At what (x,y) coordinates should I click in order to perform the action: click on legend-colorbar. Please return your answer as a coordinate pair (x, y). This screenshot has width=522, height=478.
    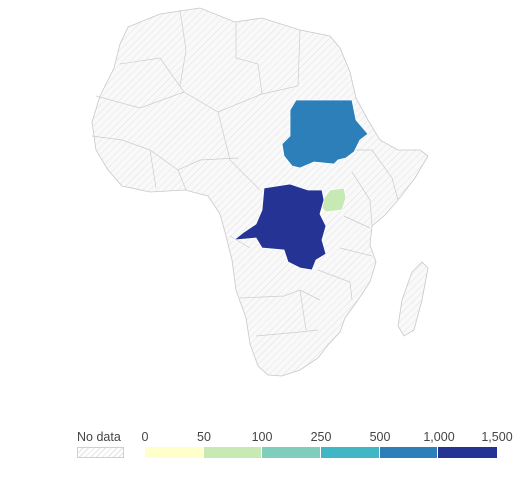
    Looking at the image, I should click on (321, 452).